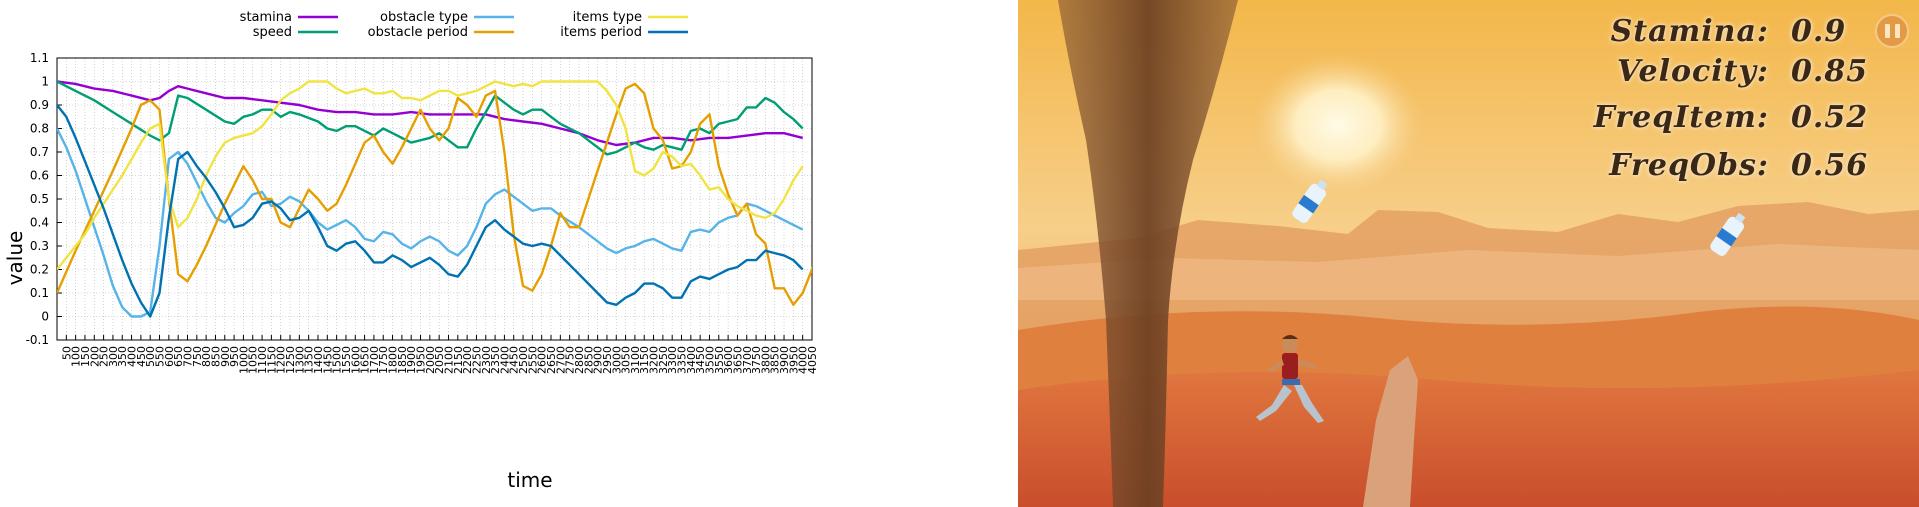 The width and height of the screenshot is (1919, 507). Describe the element at coordinates (169, 356) in the screenshot. I see `x-tick-label: 600` at that location.